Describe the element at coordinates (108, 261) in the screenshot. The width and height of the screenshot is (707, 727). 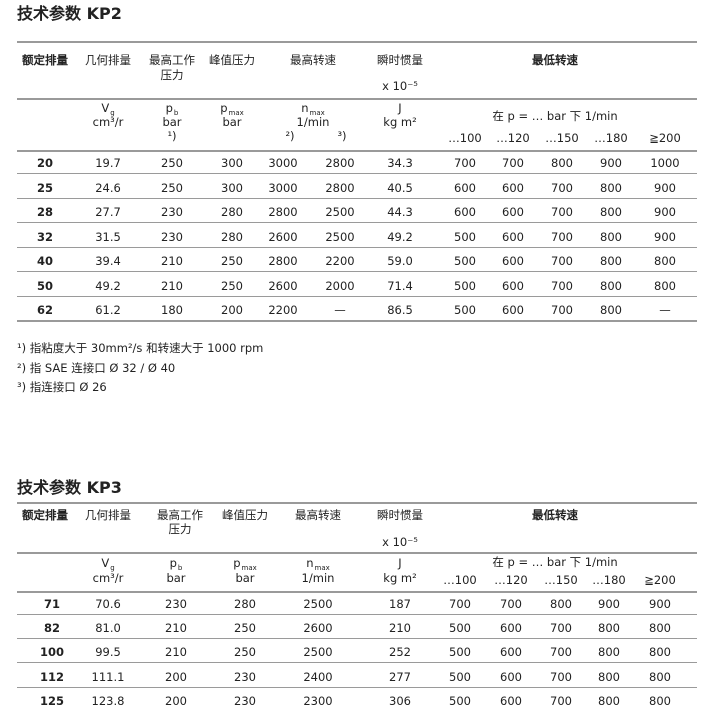
I see `table-cell: 39.4` at that location.